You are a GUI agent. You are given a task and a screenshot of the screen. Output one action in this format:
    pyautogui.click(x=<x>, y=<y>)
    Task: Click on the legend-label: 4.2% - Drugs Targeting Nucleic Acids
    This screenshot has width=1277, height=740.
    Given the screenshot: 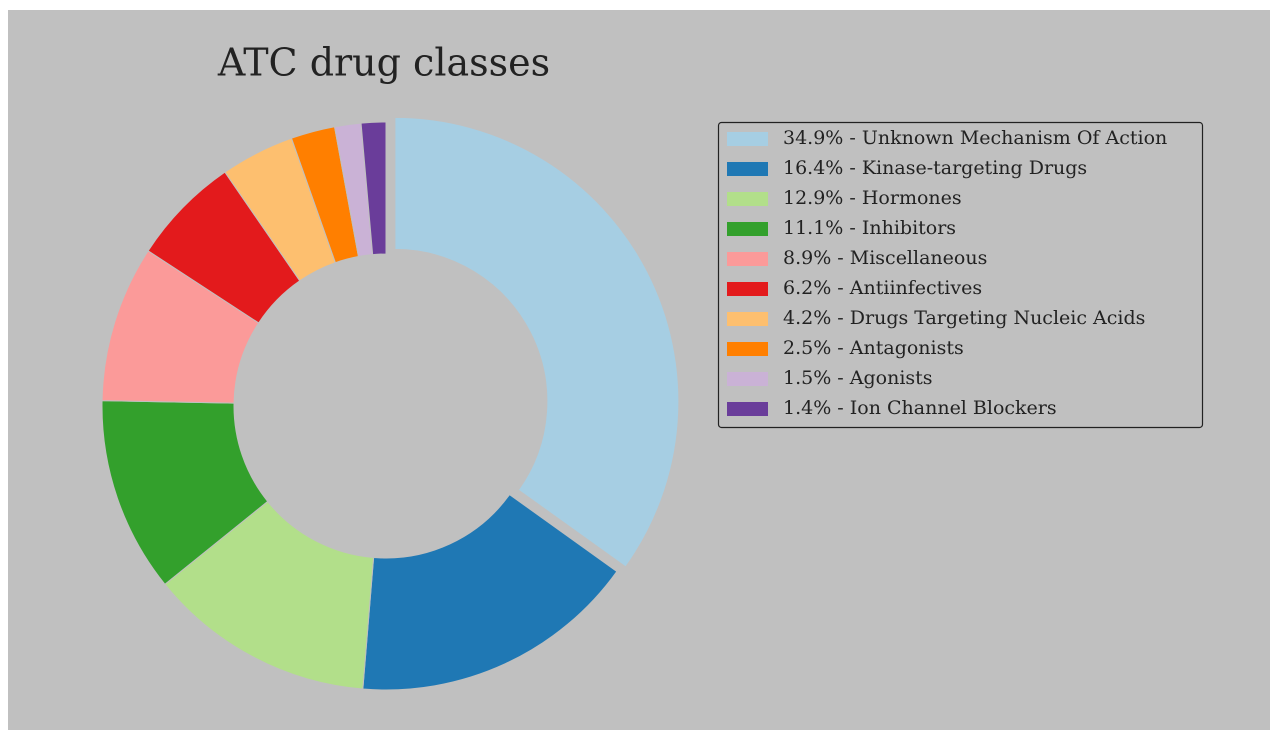 What is the action you would take?
    pyautogui.click(x=964, y=318)
    